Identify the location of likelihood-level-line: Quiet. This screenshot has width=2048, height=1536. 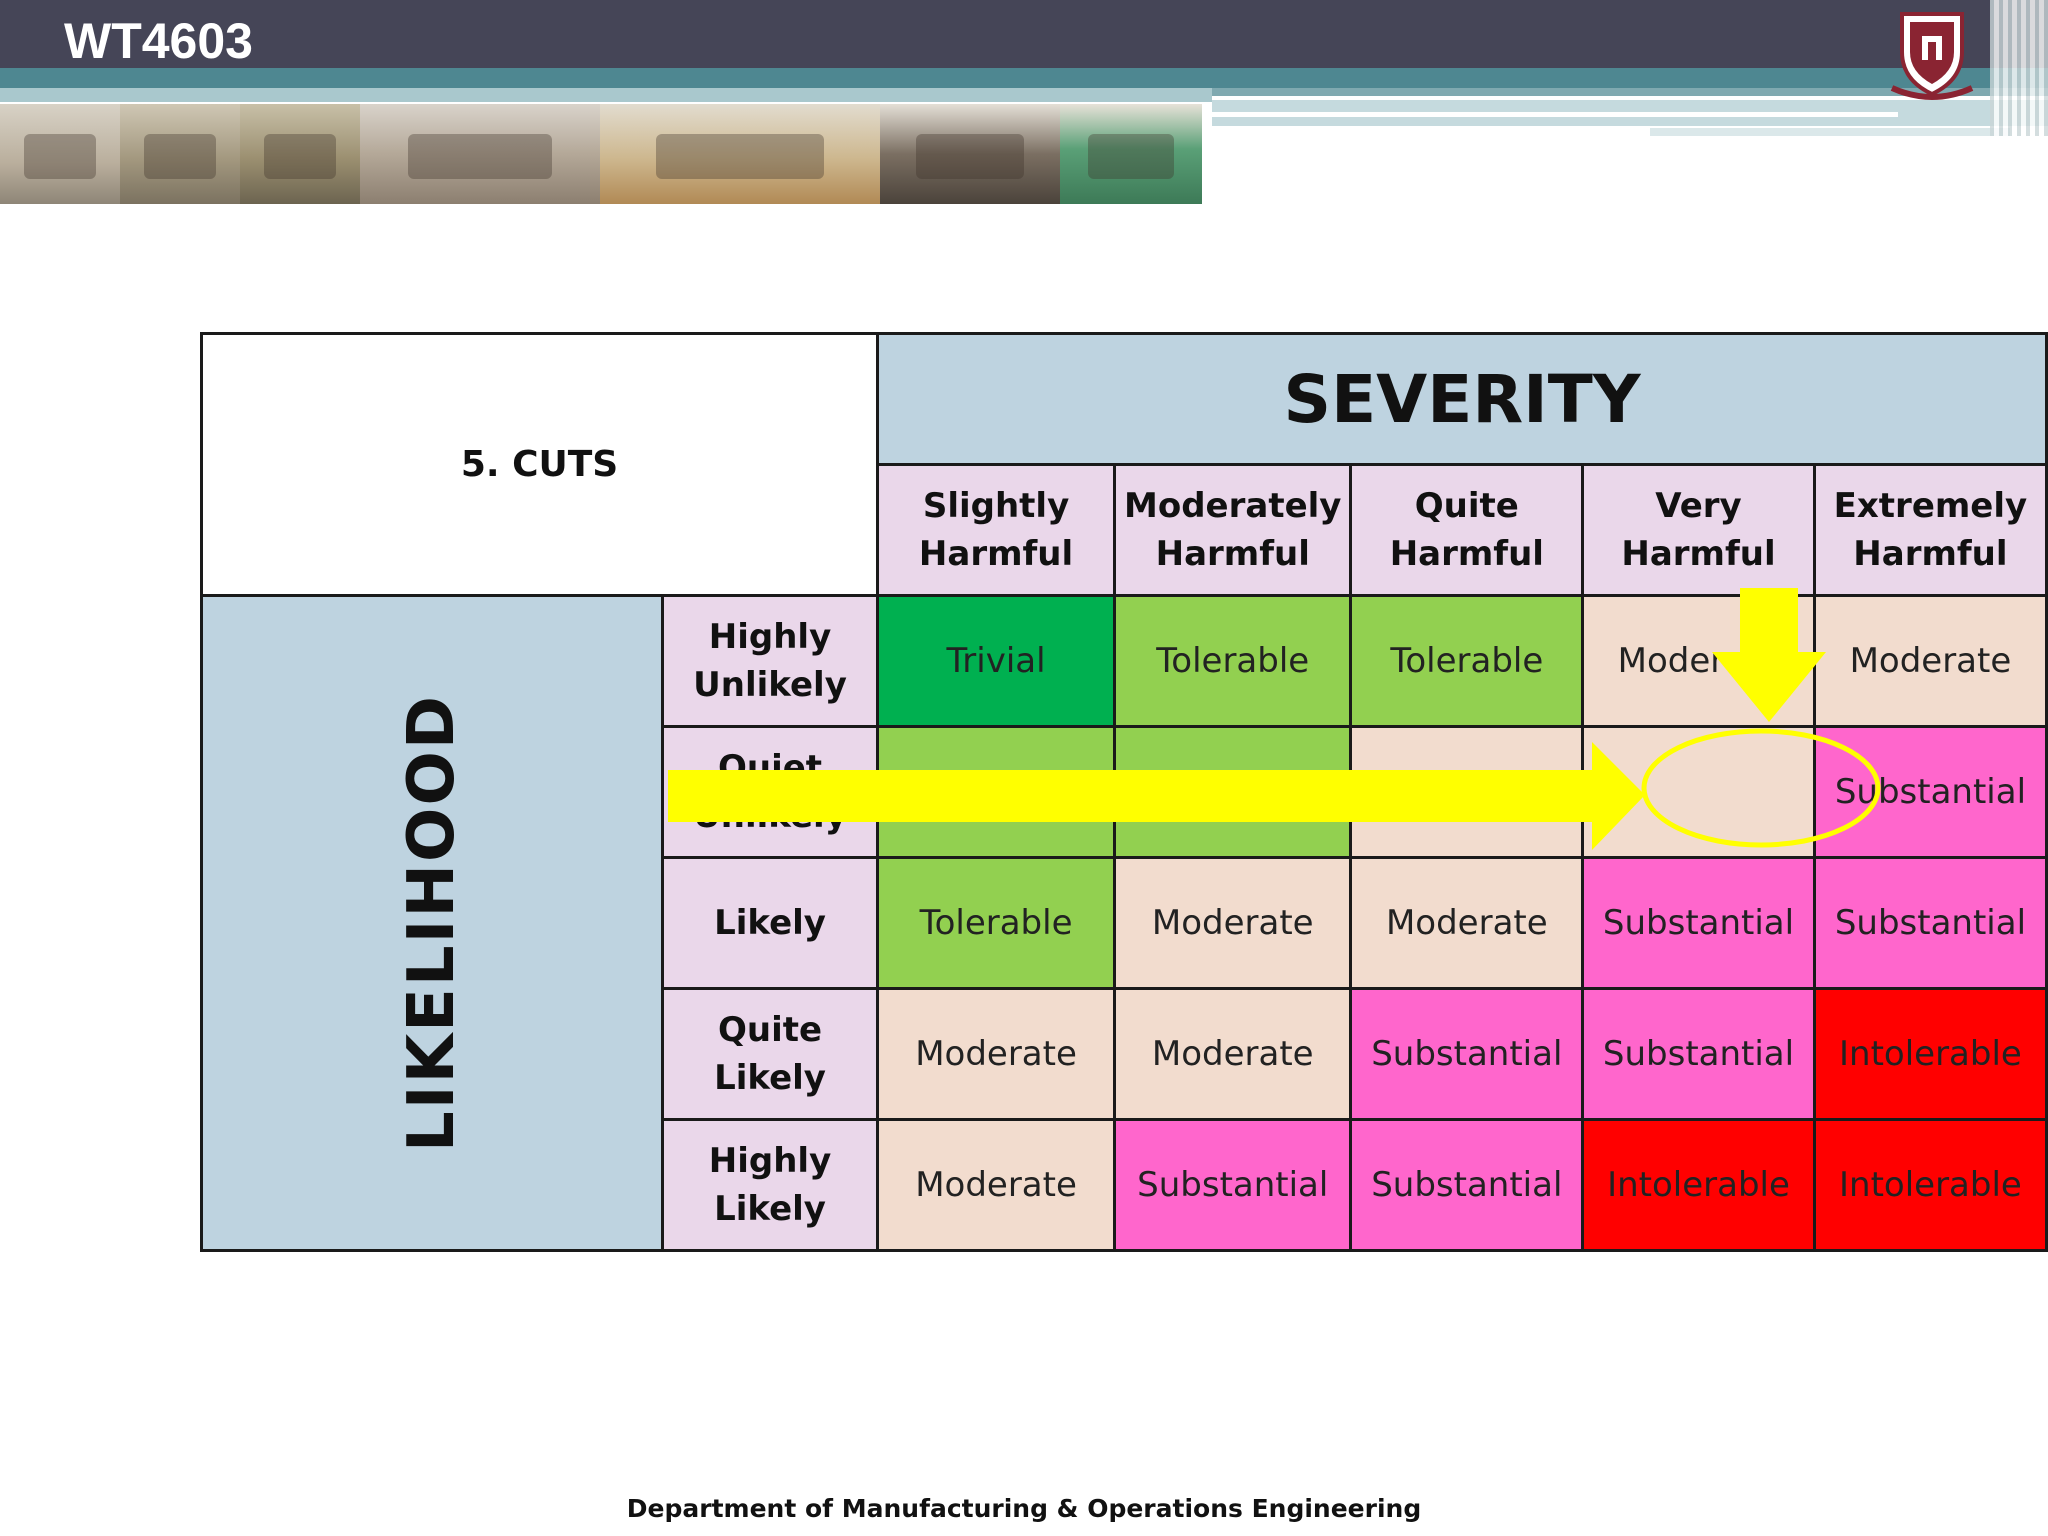
(770, 768).